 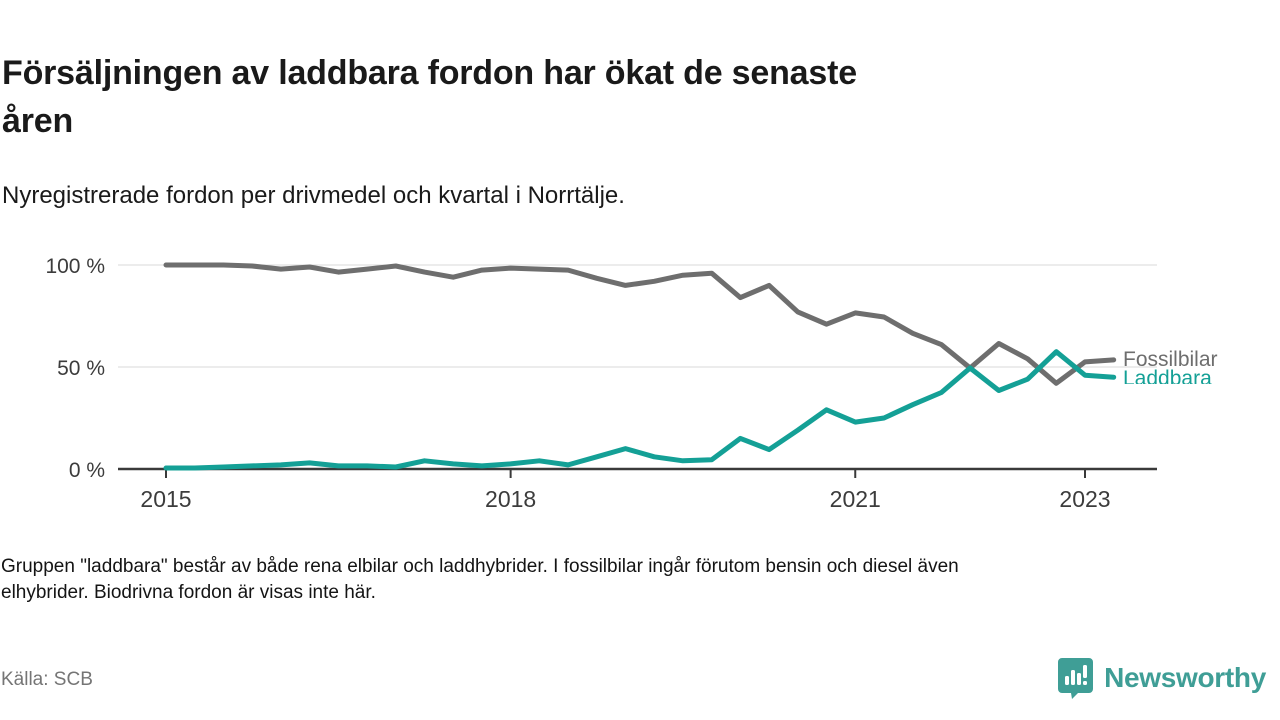 I want to click on x-tick-label: 2018, so click(x=510, y=499).